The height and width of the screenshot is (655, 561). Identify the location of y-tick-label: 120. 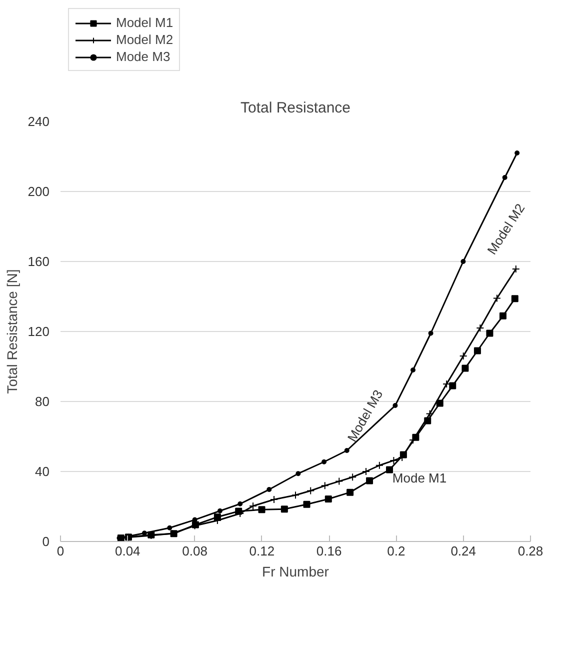
(39, 331).